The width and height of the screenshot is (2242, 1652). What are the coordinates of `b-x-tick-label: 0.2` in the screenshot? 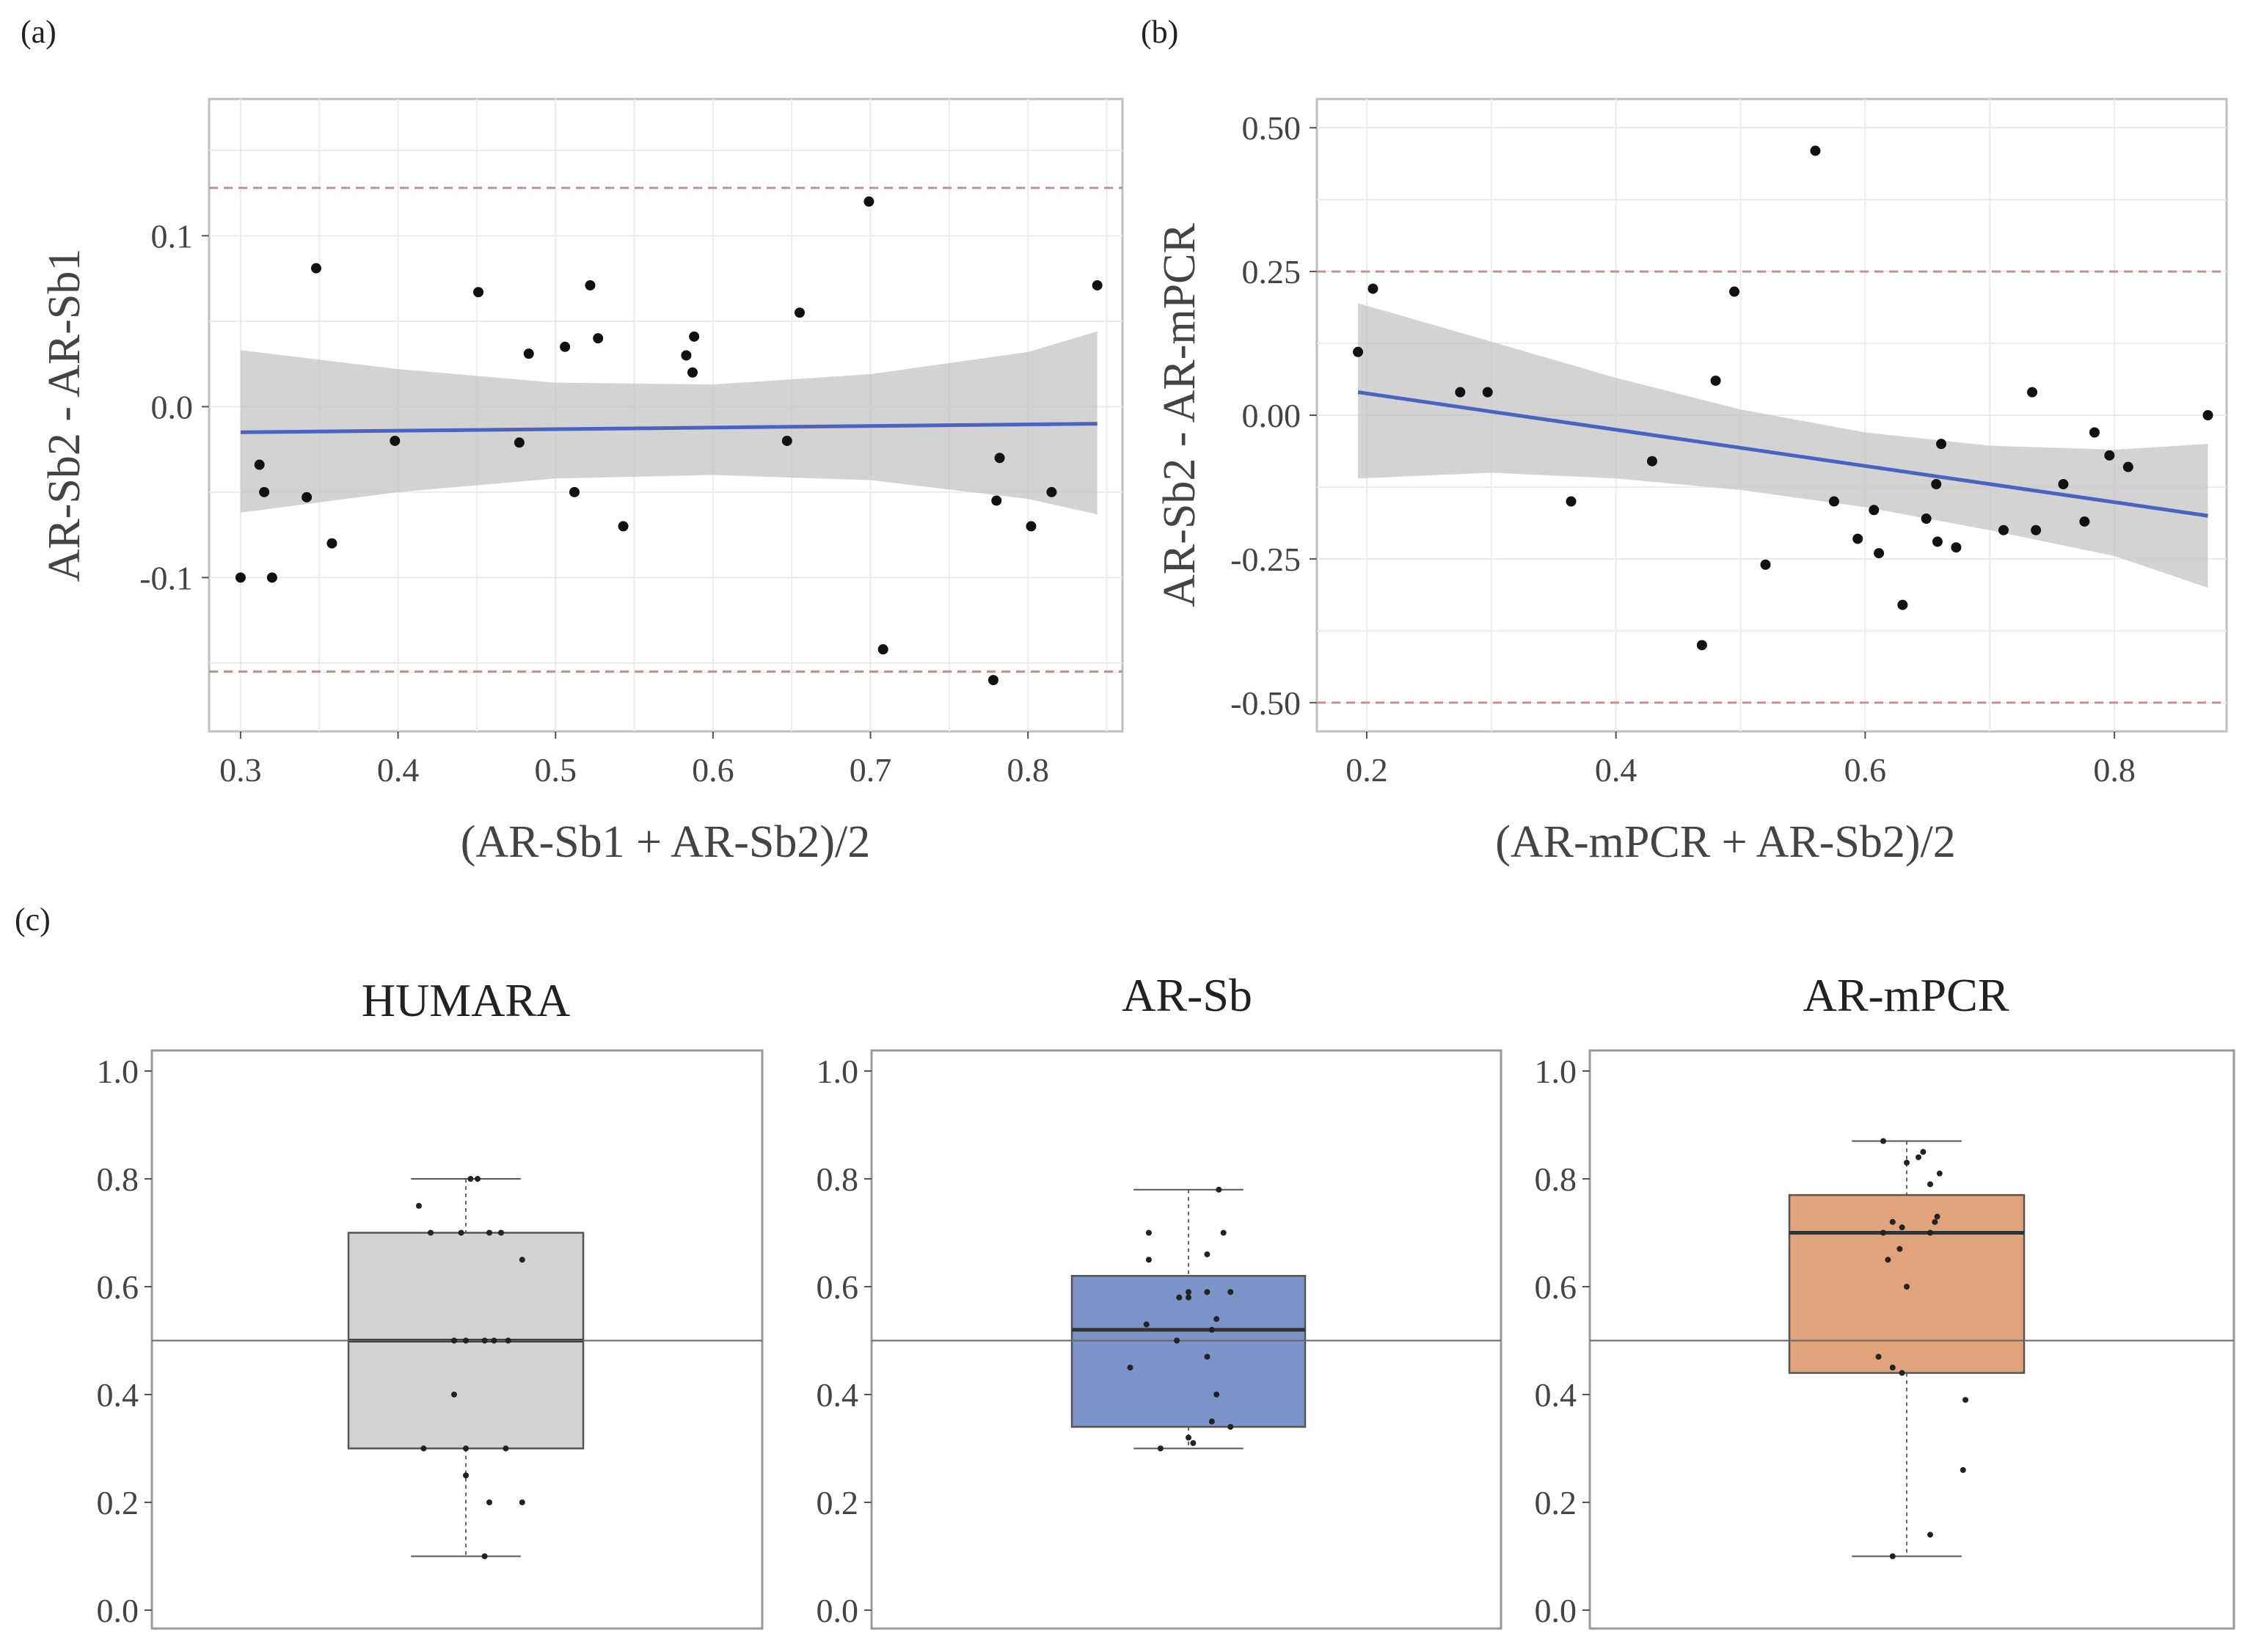 It's located at (1366, 770).